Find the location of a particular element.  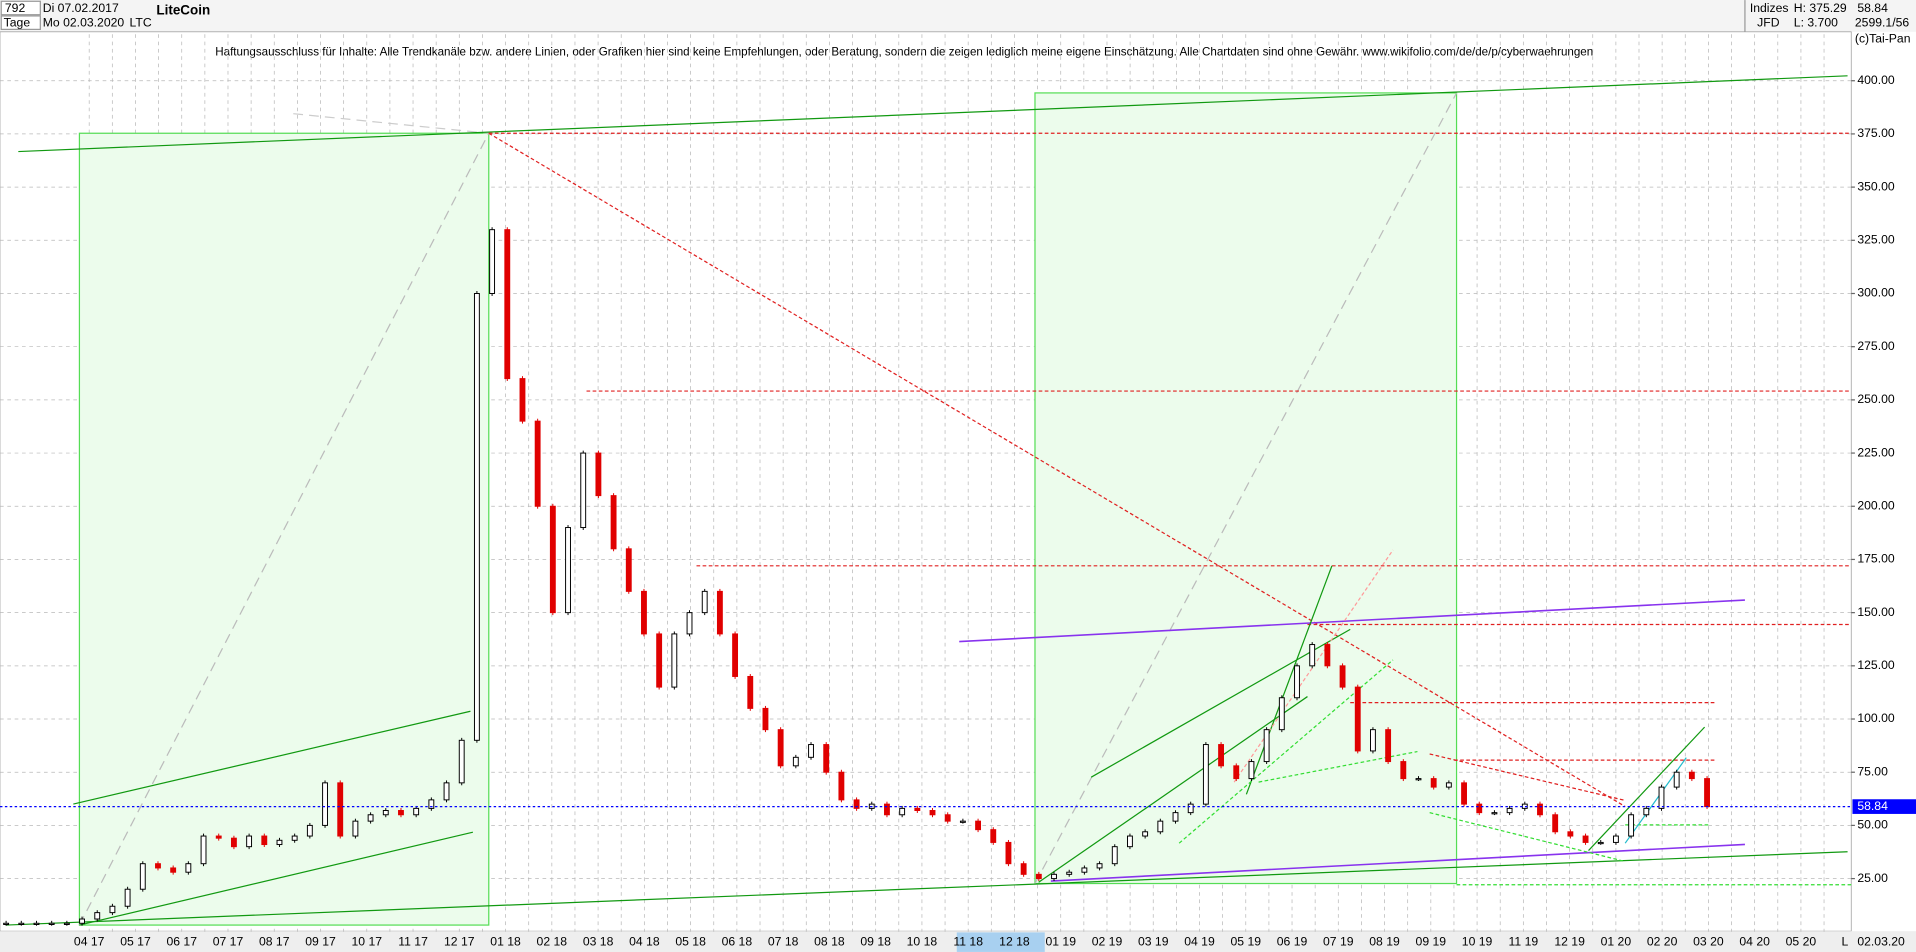

low: L: 3.700 is located at coordinates (1816, 22).